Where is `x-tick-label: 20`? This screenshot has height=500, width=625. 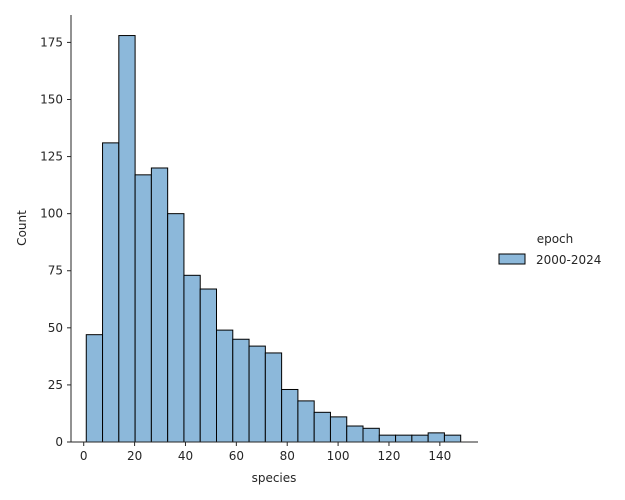
x-tick-label: 20 is located at coordinates (134, 456).